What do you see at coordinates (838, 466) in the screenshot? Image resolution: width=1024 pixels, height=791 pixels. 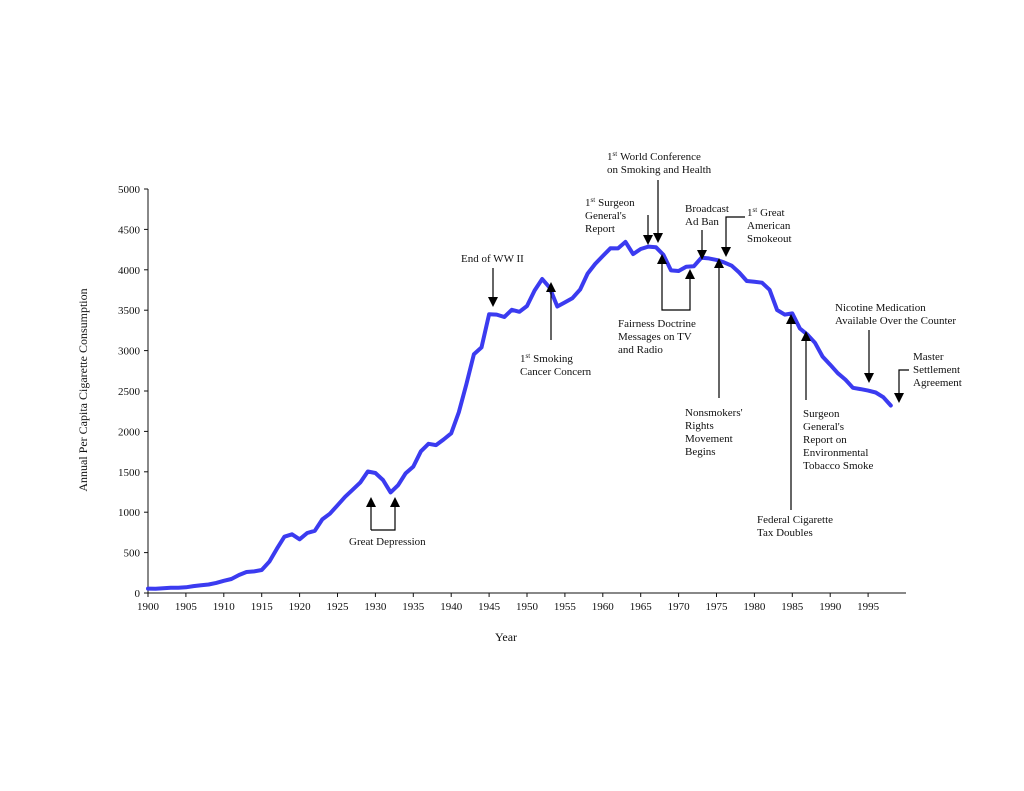 I see `svg-text: Tobacco Smoke` at bounding box center [838, 466].